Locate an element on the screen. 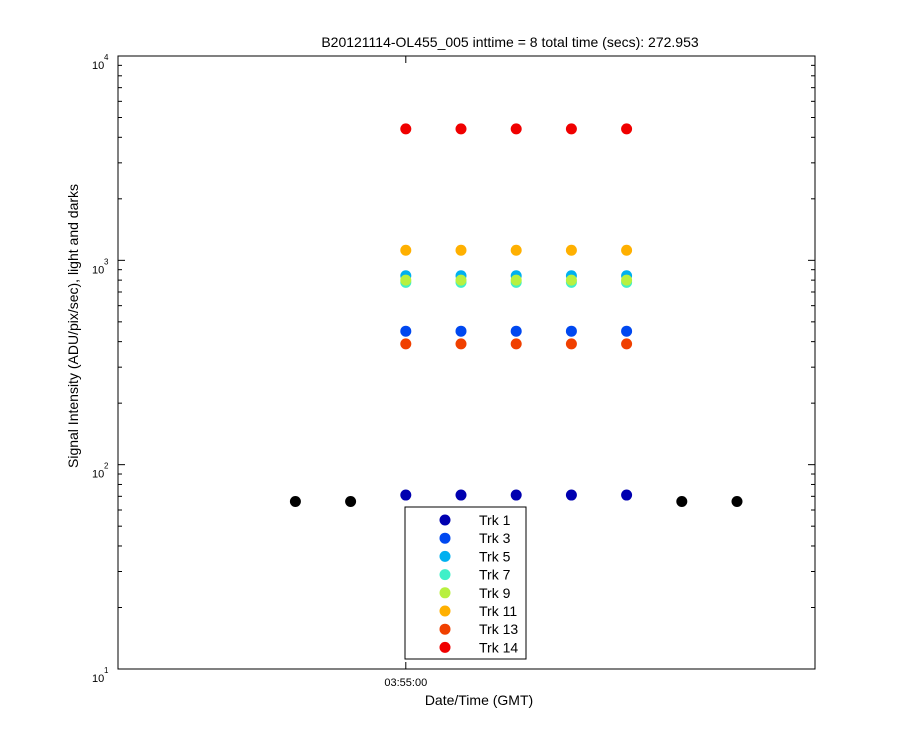 The height and width of the screenshot is (750, 900). legend-label: Trk 5 is located at coordinates (495, 556).